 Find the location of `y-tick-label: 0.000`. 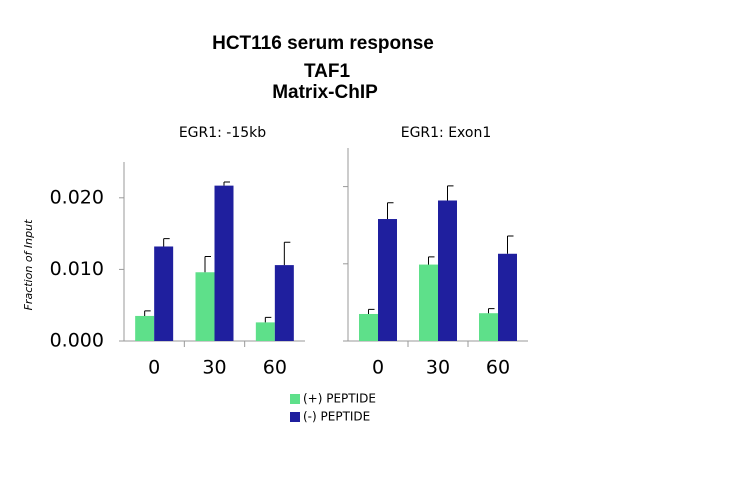

y-tick-label: 0.000 is located at coordinates (77, 341).